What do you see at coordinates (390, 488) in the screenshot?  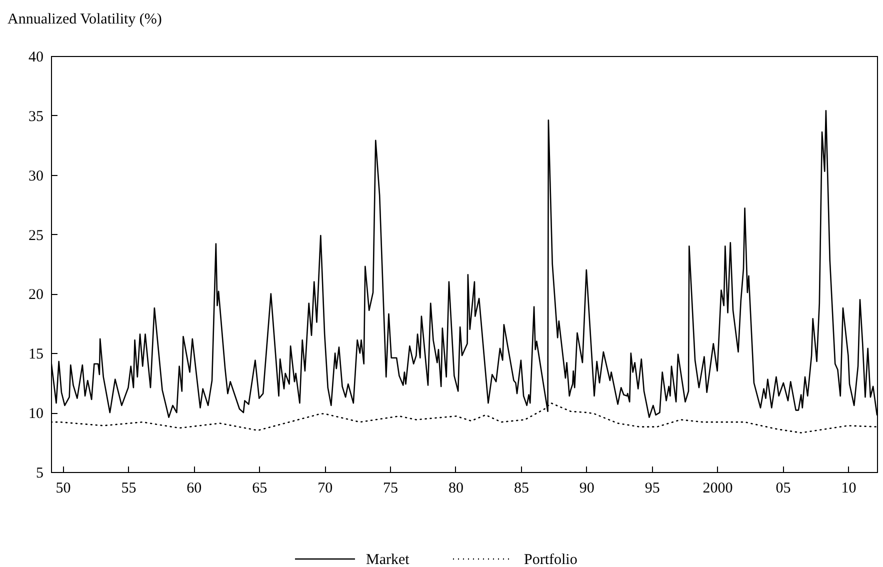 I see `x-tick-label: 75` at bounding box center [390, 488].